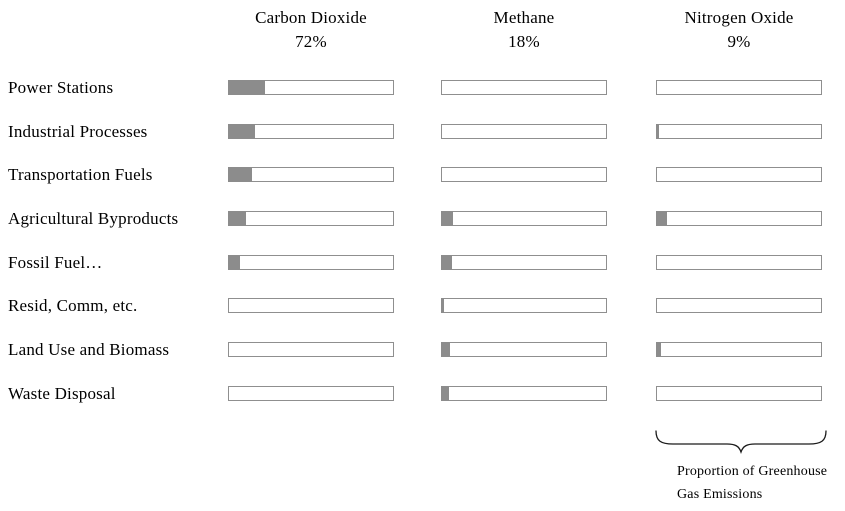 This screenshot has width=845, height=511. What do you see at coordinates (524, 17) in the screenshot?
I see `column-title: Methane` at bounding box center [524, 17].